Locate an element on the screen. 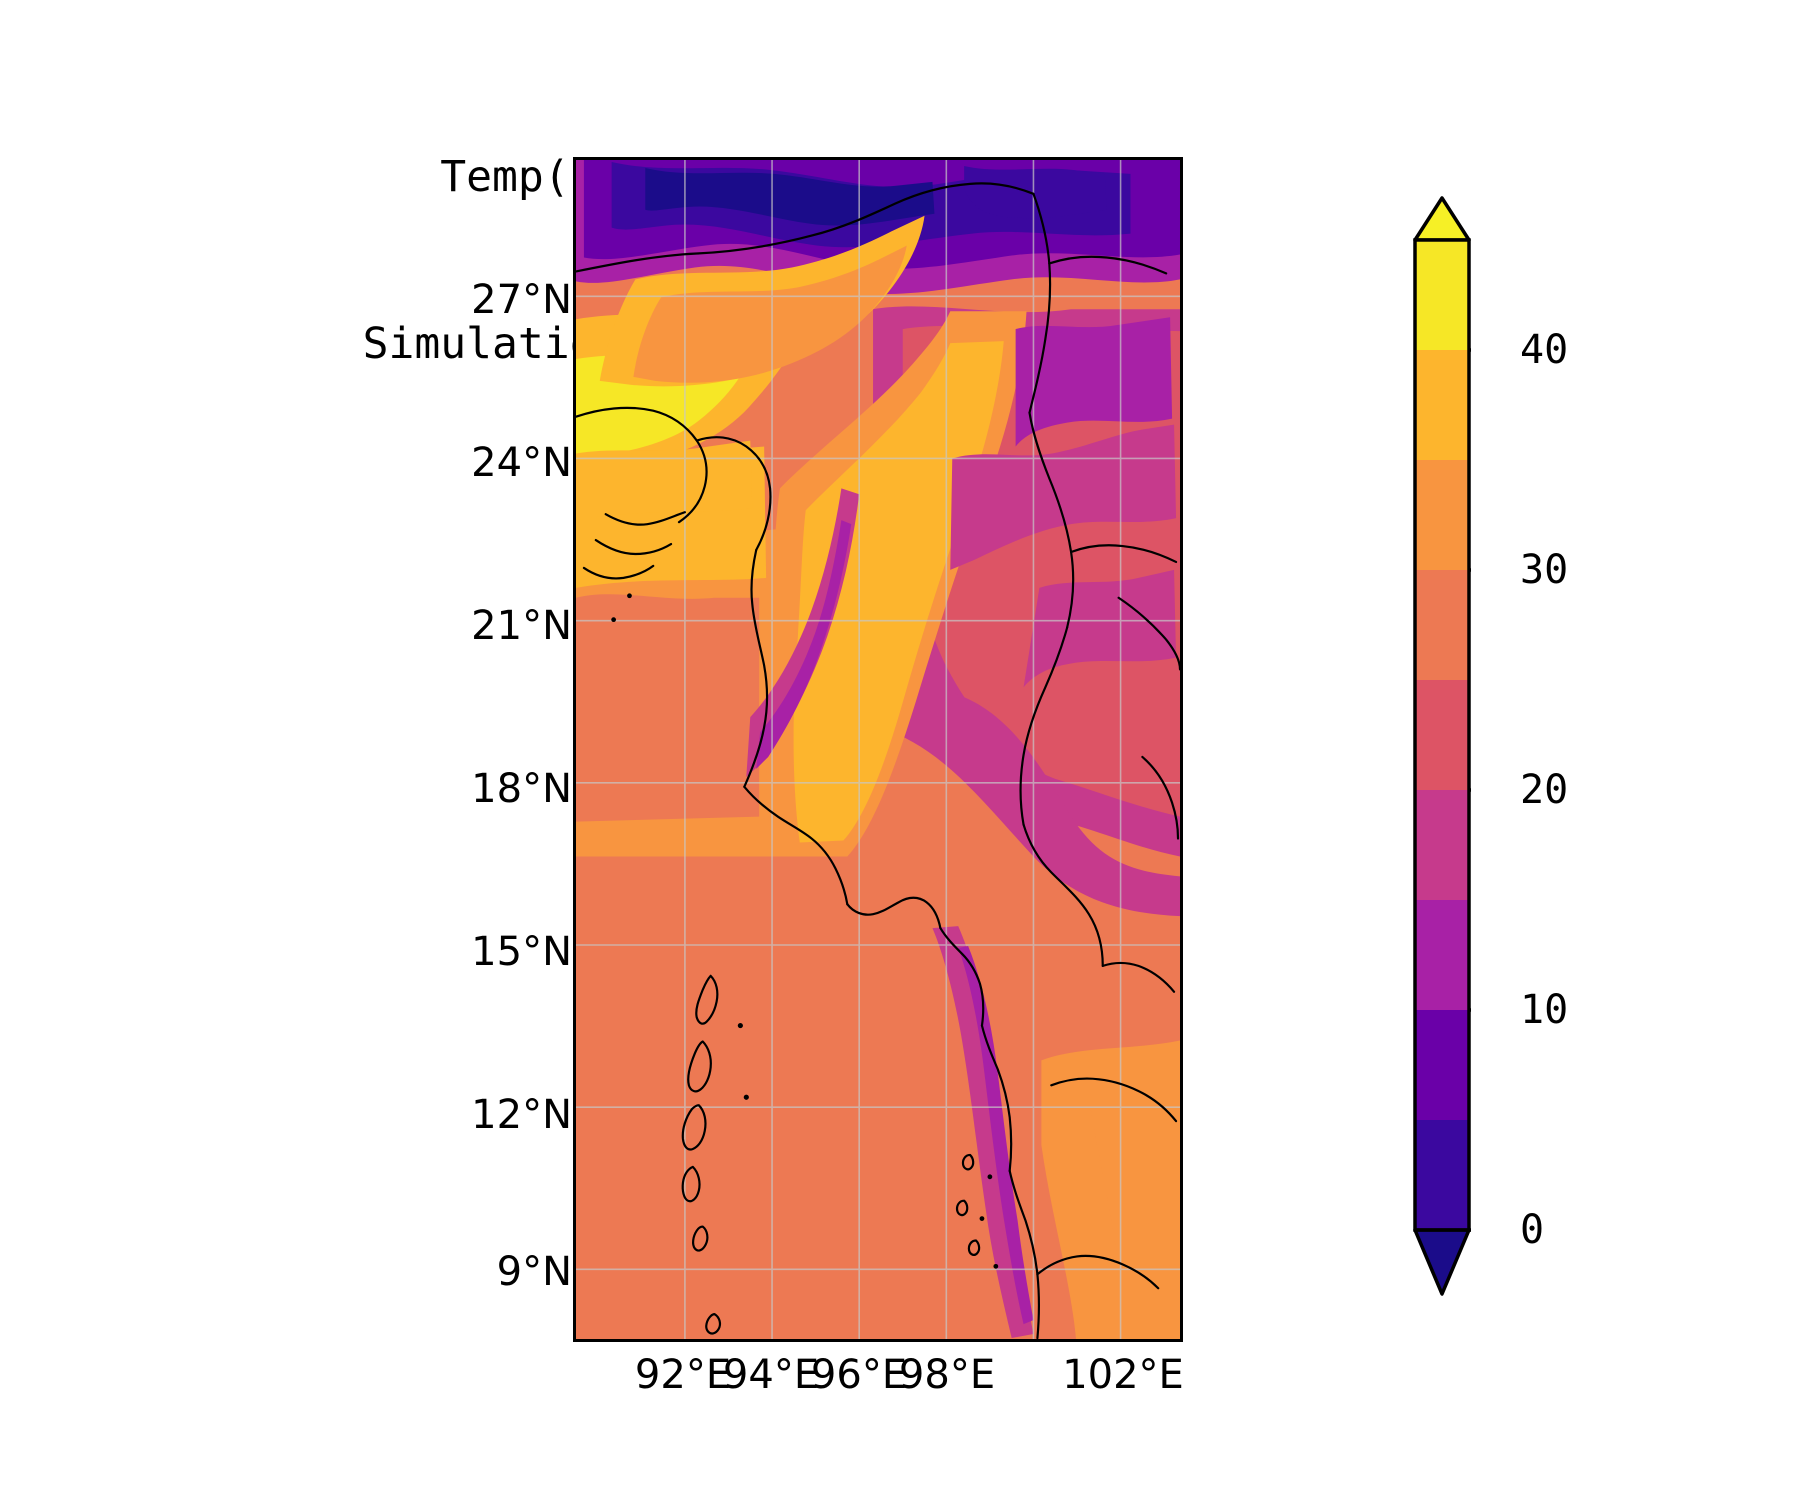 The image size is (1800, 1500). xtick-label-98e: 98°E is located at coordinates (947, 1375).